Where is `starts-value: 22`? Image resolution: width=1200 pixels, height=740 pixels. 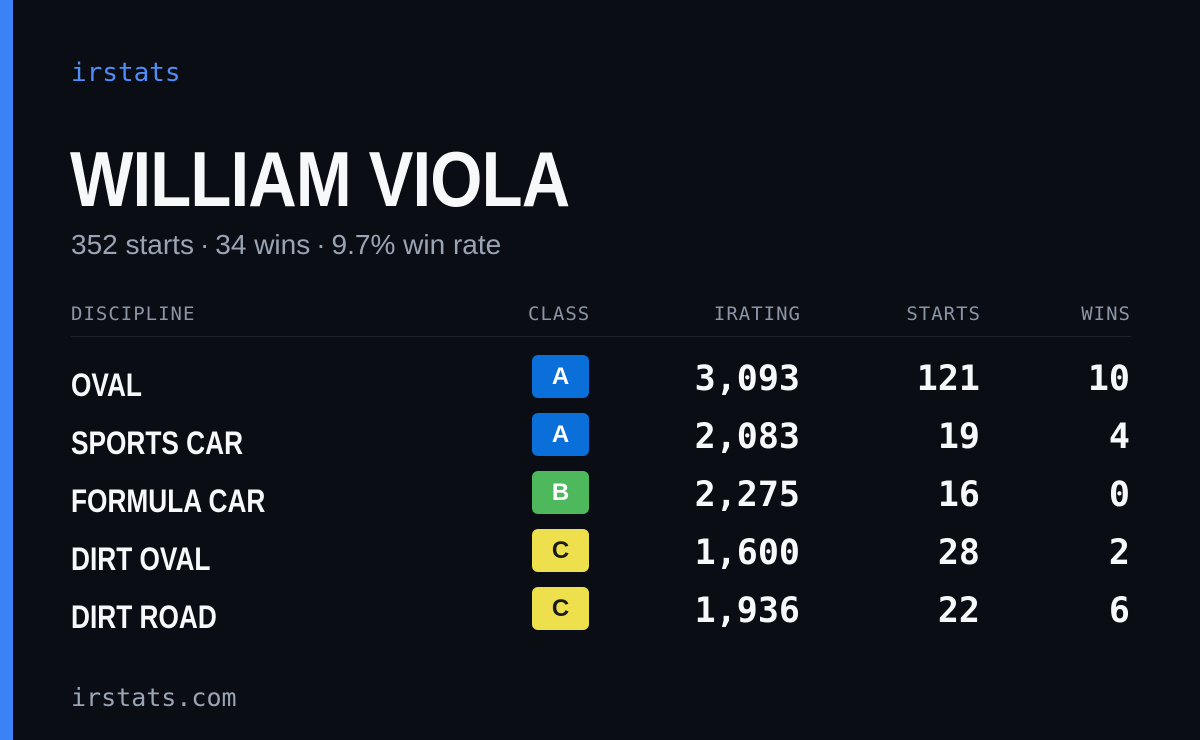 starts-value: 22 is located at coordinates (958, 611).